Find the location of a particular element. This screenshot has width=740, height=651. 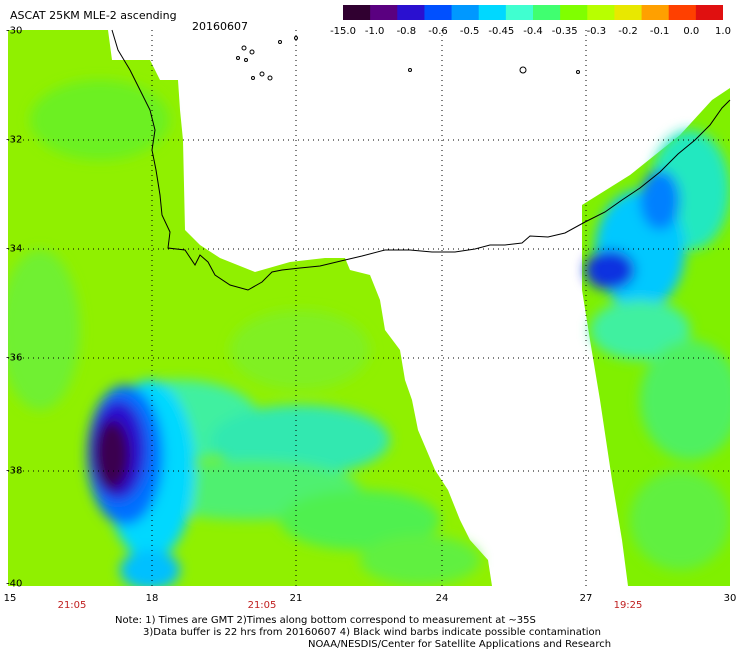

lat-label: -40 is located at coordinates (14, 584).